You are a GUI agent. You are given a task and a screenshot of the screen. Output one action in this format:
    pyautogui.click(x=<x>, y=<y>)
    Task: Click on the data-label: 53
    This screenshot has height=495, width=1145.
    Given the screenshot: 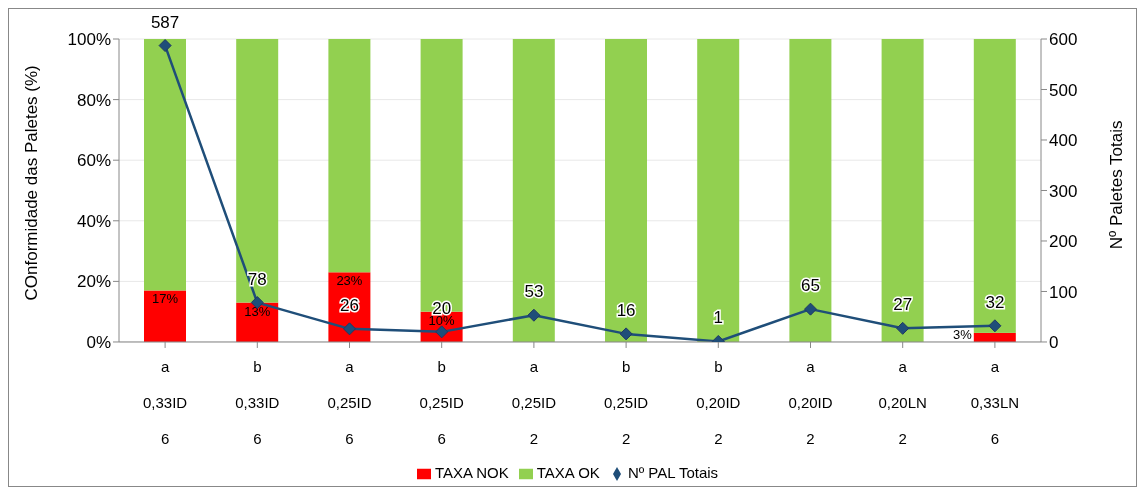 What is the action you would take?
    pyautogui.click(x=534, y=292)
    